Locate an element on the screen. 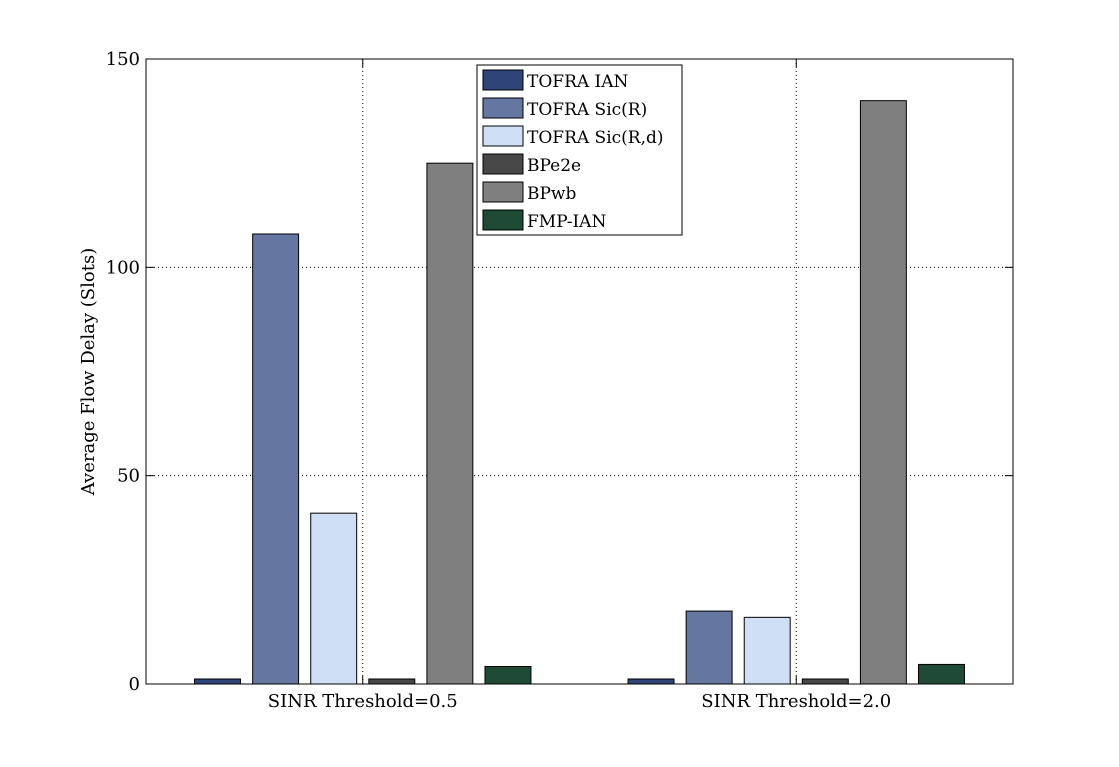  y-axis-label: Average Flow Delay (Slots) is located at coordinates (88, 372).